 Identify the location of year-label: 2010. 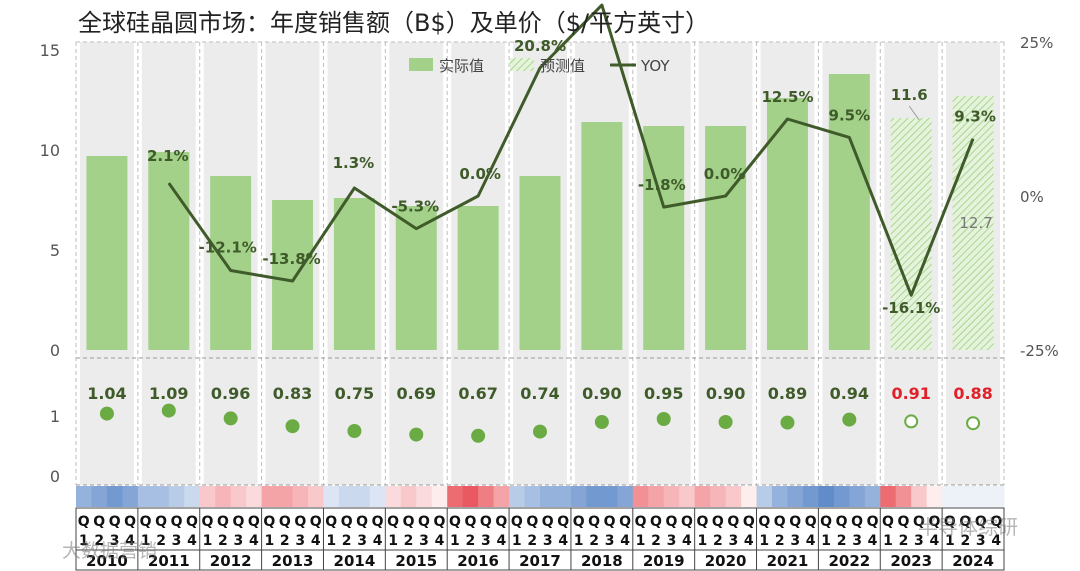
(107, 561).